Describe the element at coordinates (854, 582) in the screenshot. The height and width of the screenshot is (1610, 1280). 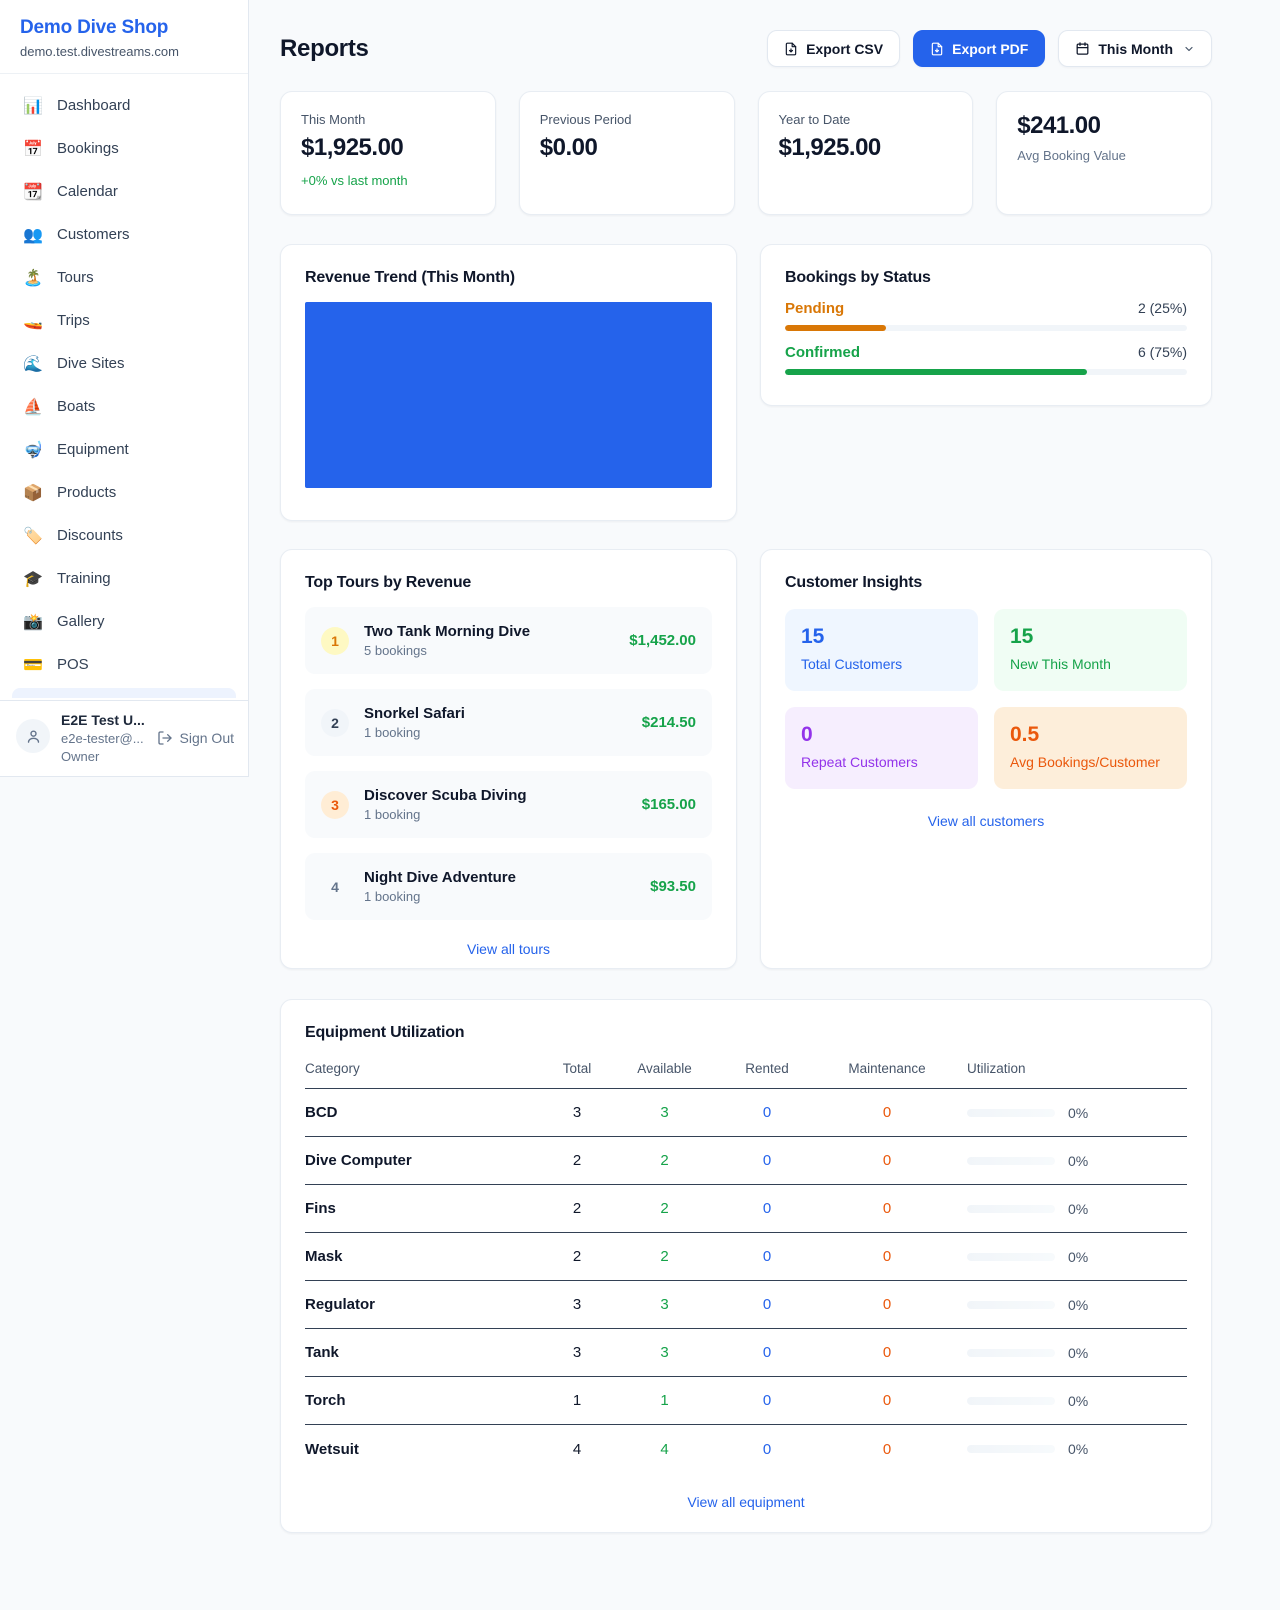
I see `customer-insights-title: Customer Insights` at that location.